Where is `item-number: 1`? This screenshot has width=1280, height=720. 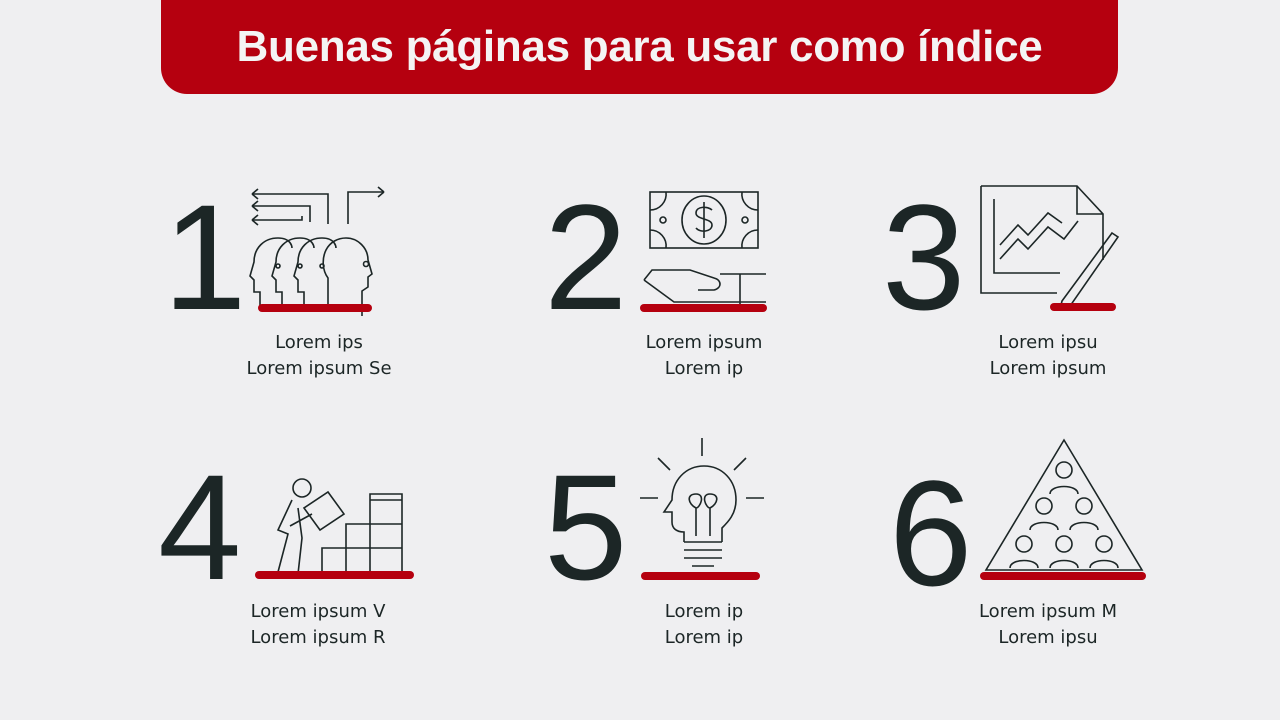 item-number: 1 is located at coordinates (205, 257).